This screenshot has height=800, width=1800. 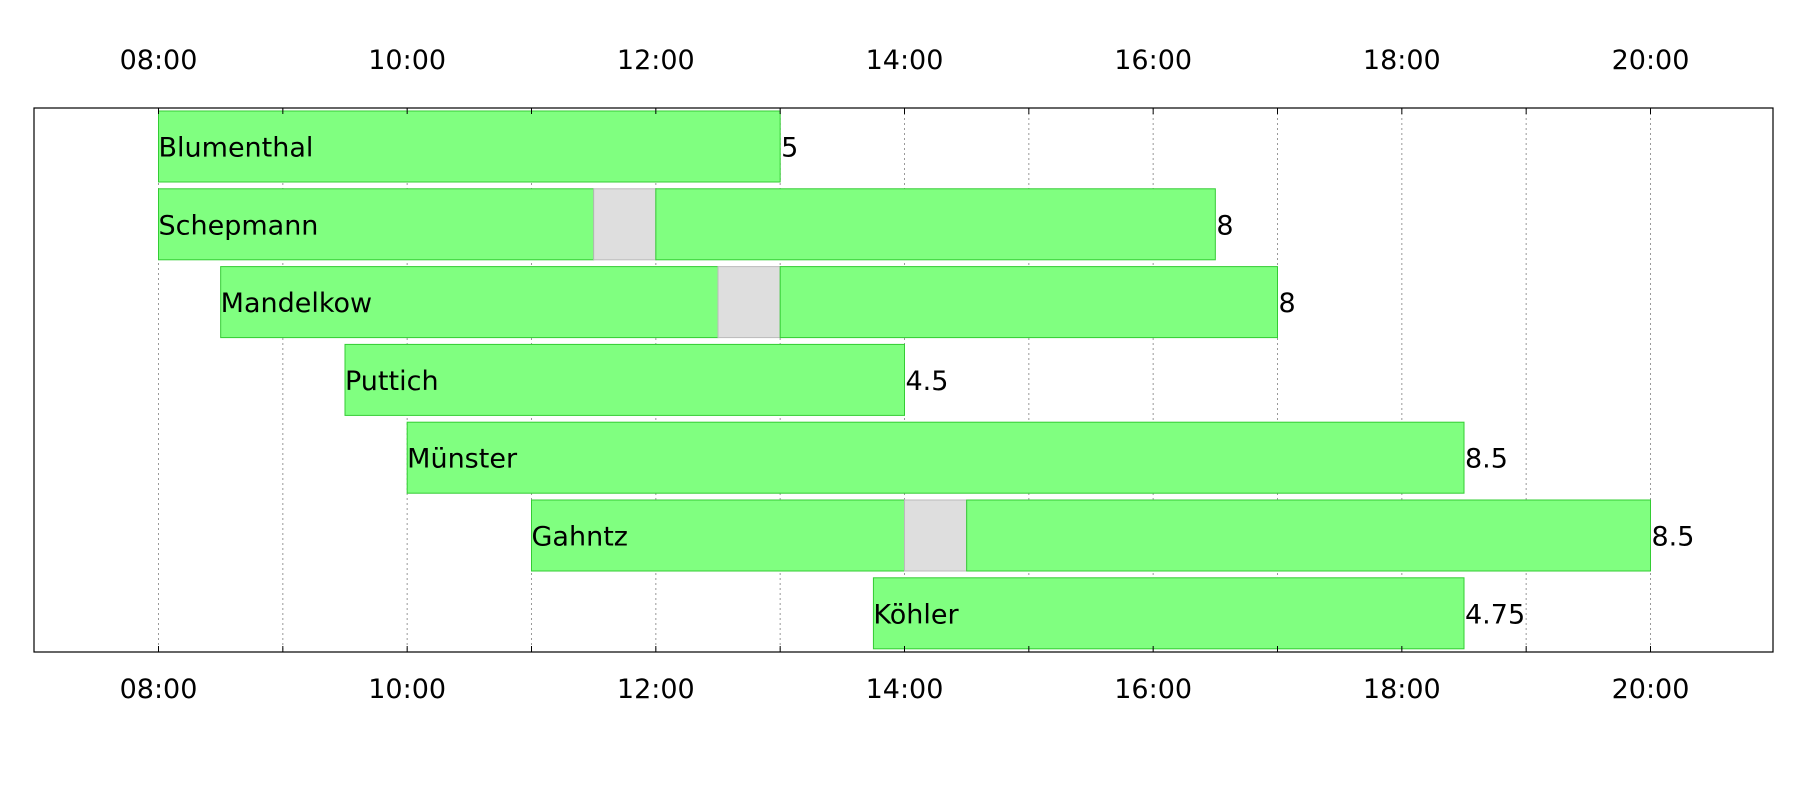 I want to click on top-axis: 08:00 10:00 12:00 14:00 16:00 18:00 20:00, so click(x=905, y=60).